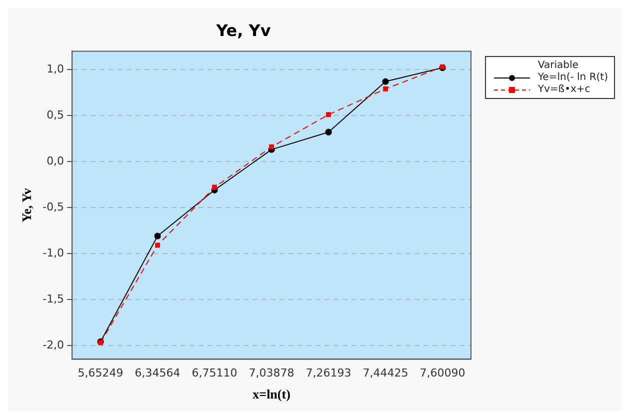 The width and height of the screenshot is (629, 419). I want to click on y-tick-label: -2,0, so click(53, 345).